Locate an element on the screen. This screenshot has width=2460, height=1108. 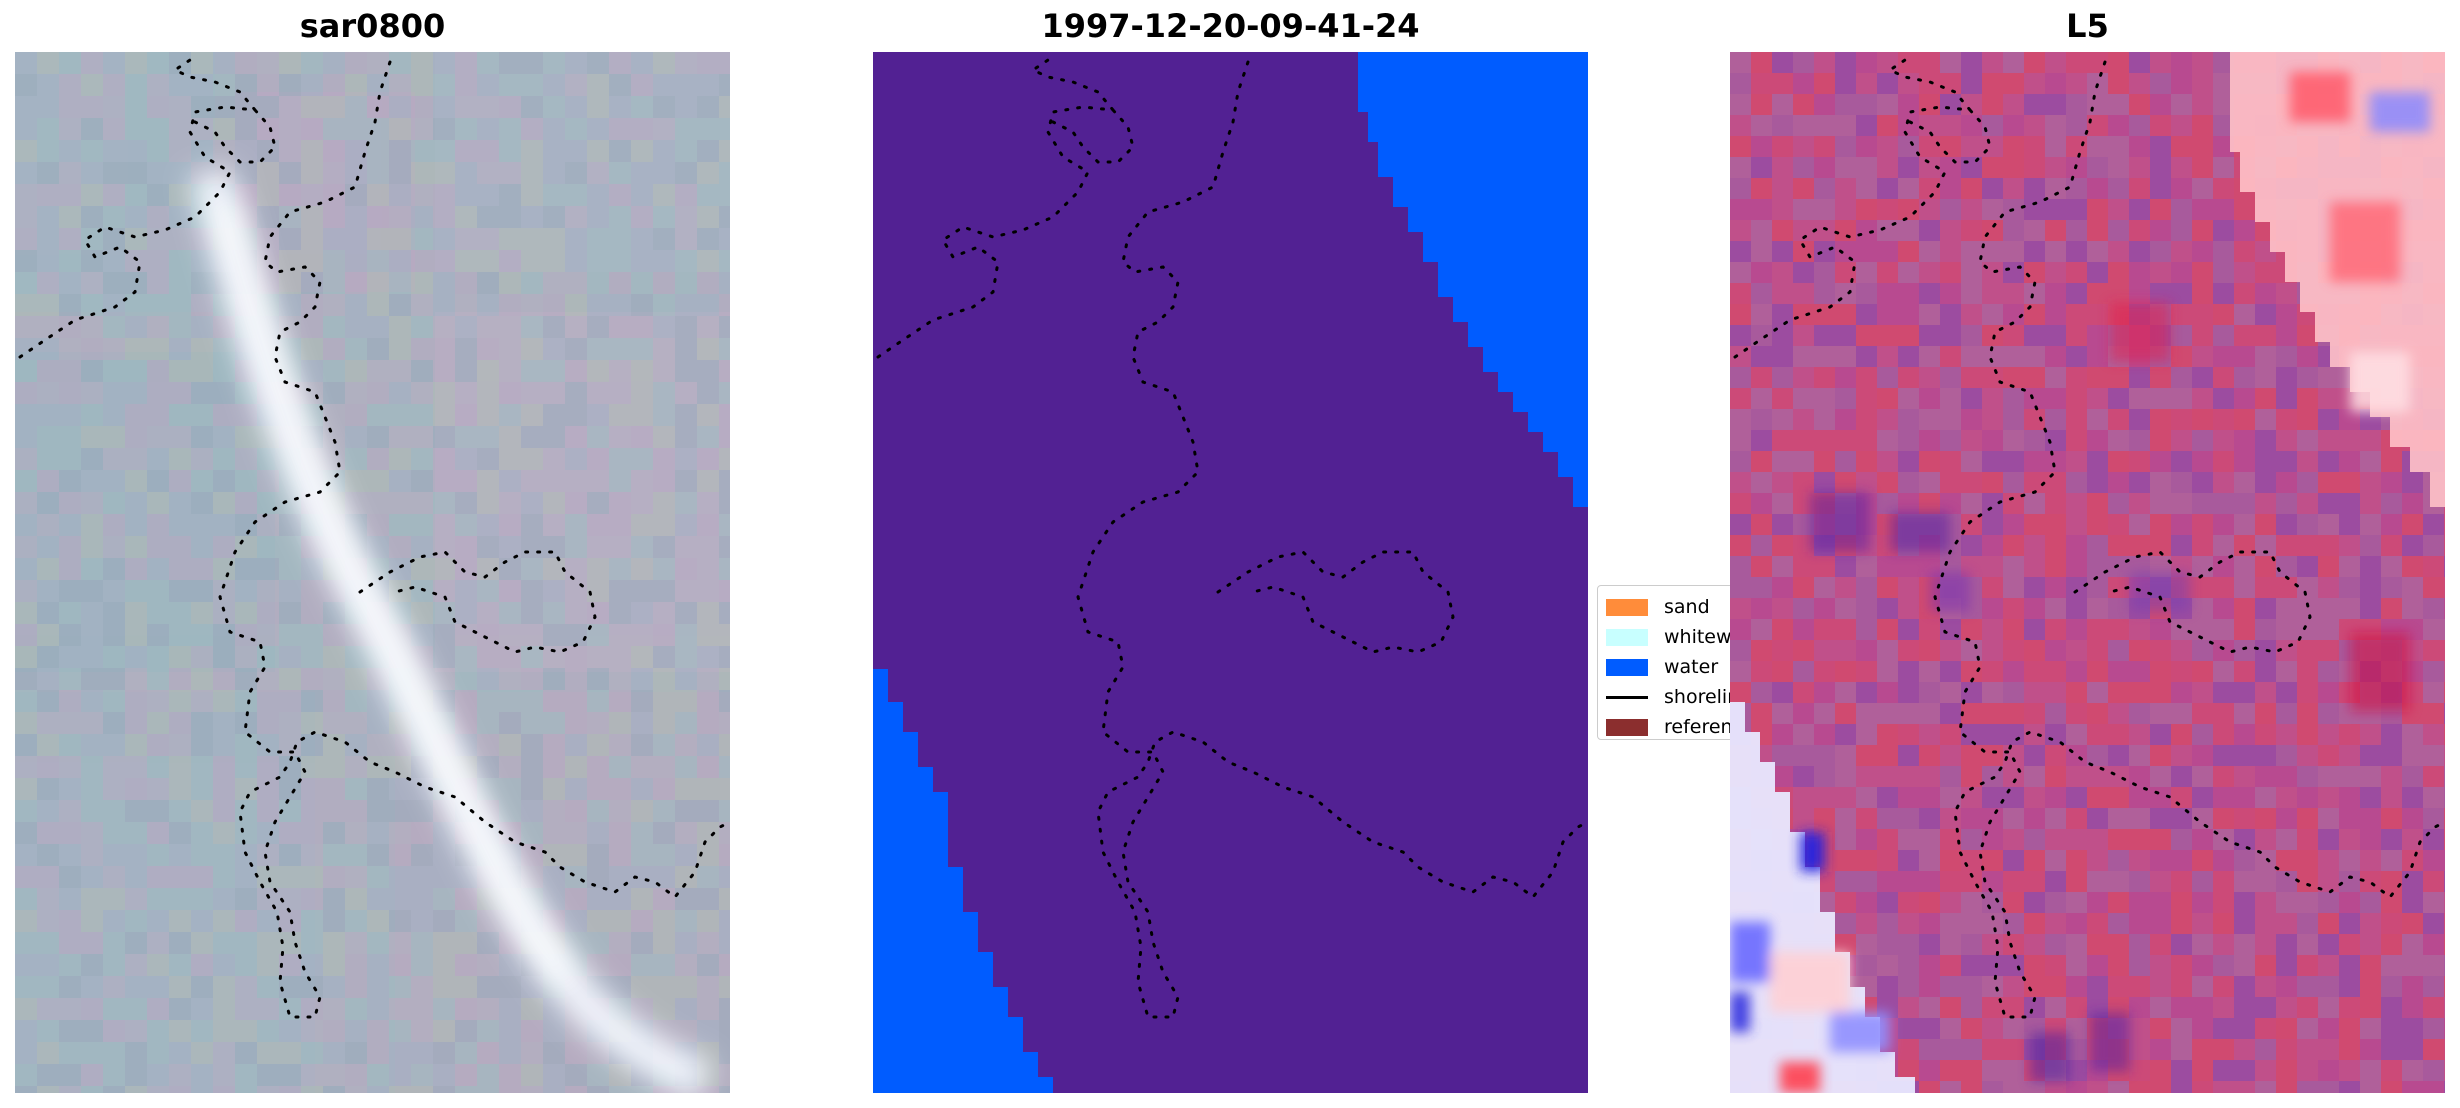
panel-title-sar: sar0800 is located at coordinates (372, 26).